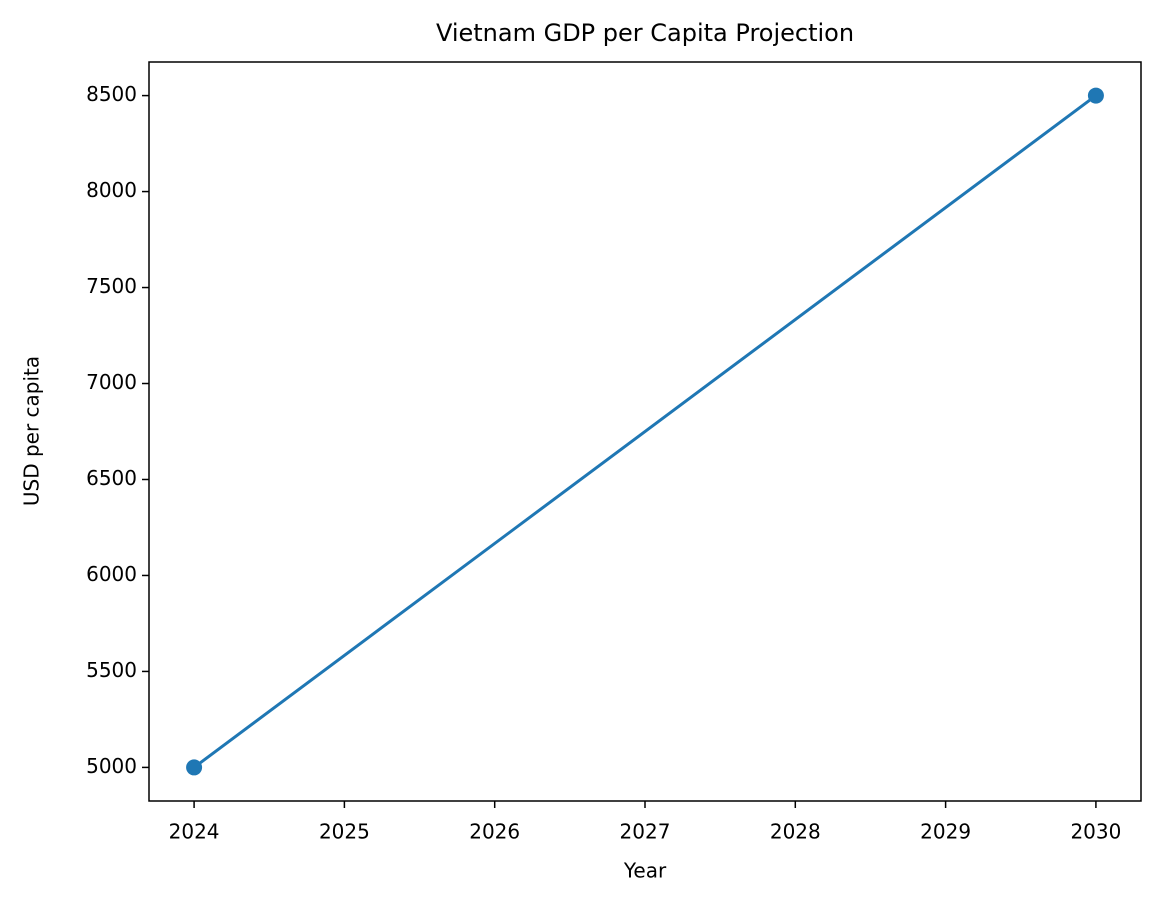 Image resolution: width=1161 pixels, height=908 pixels. What do you see at coordinates (111, 382) in the screenshot?
I see `y-tick-label: 7000` at bounding box center [111, 382].